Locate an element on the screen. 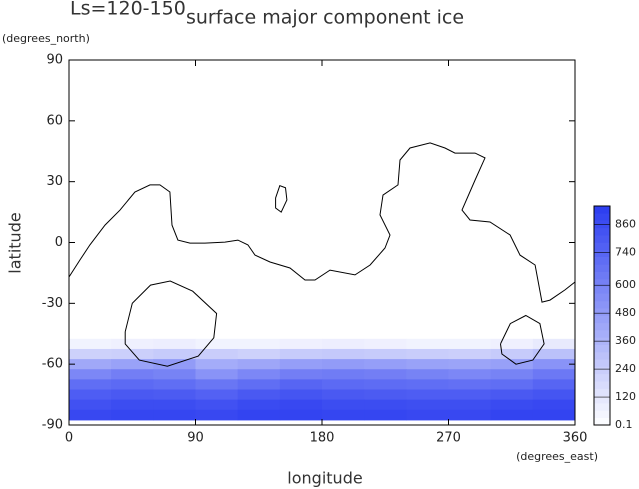  y-tick-label: 30 is located at coordinates (54, 181).